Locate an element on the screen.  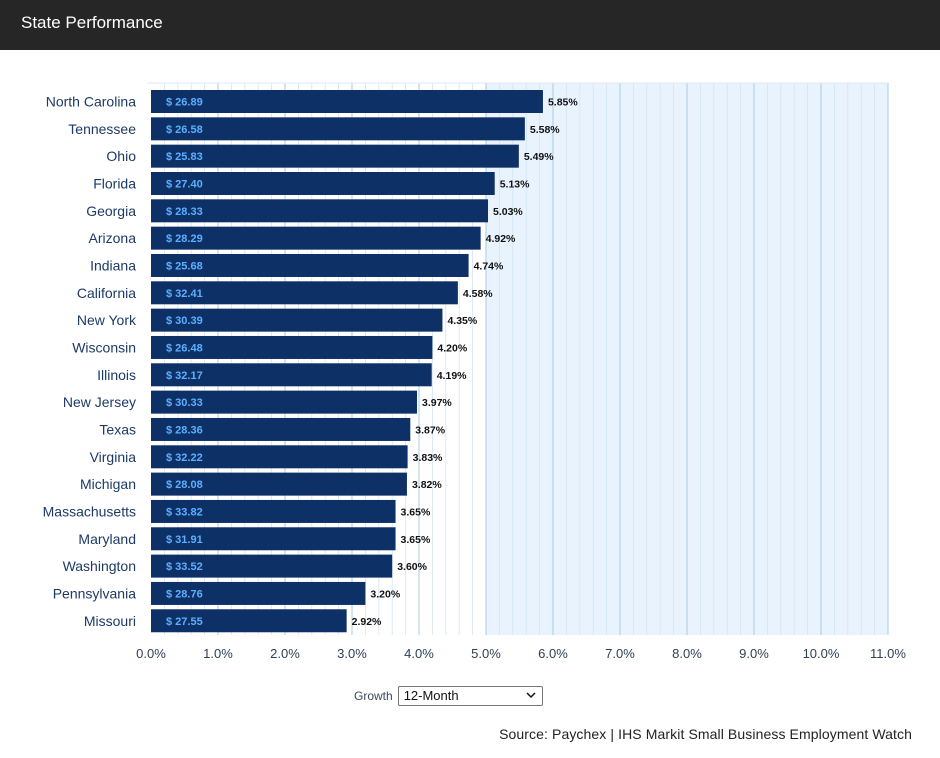
bar-value-label: 3.97% is located at coordinates (437, 403).